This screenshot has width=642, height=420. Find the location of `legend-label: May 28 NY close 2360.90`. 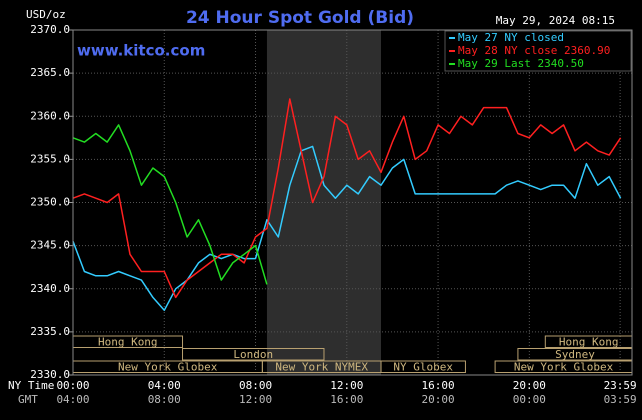

legend-label: May 28 NY close 2360.90 is located at coordinates (534, 50).